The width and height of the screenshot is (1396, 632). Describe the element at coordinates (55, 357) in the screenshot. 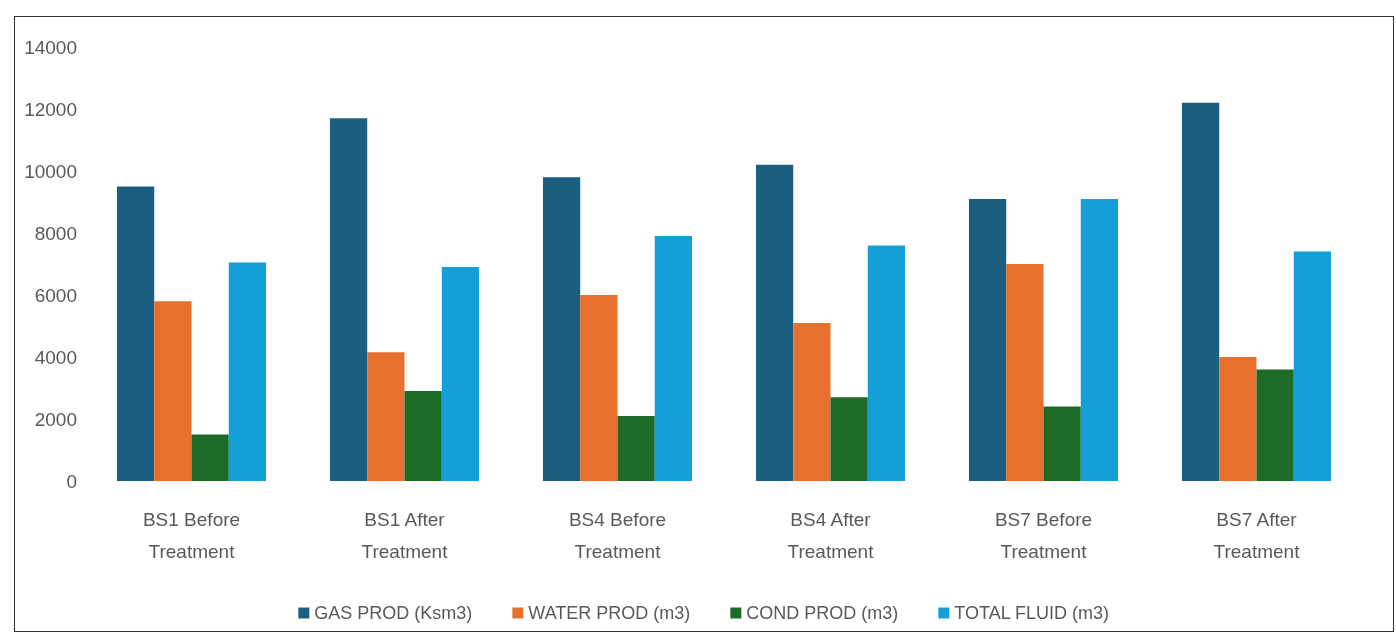

I see `y-tick-label: 4000` at that location.